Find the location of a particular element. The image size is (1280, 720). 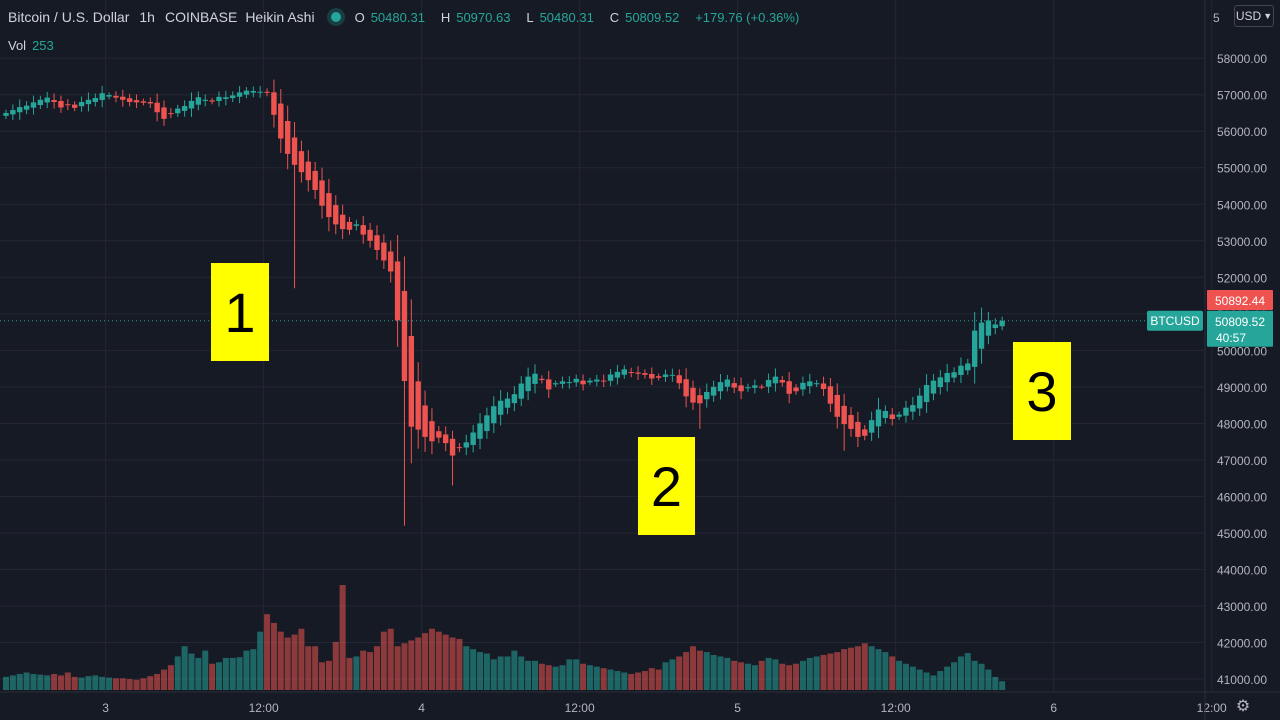

currency-button: USD ▼ is located at coordinates (1254, 16).